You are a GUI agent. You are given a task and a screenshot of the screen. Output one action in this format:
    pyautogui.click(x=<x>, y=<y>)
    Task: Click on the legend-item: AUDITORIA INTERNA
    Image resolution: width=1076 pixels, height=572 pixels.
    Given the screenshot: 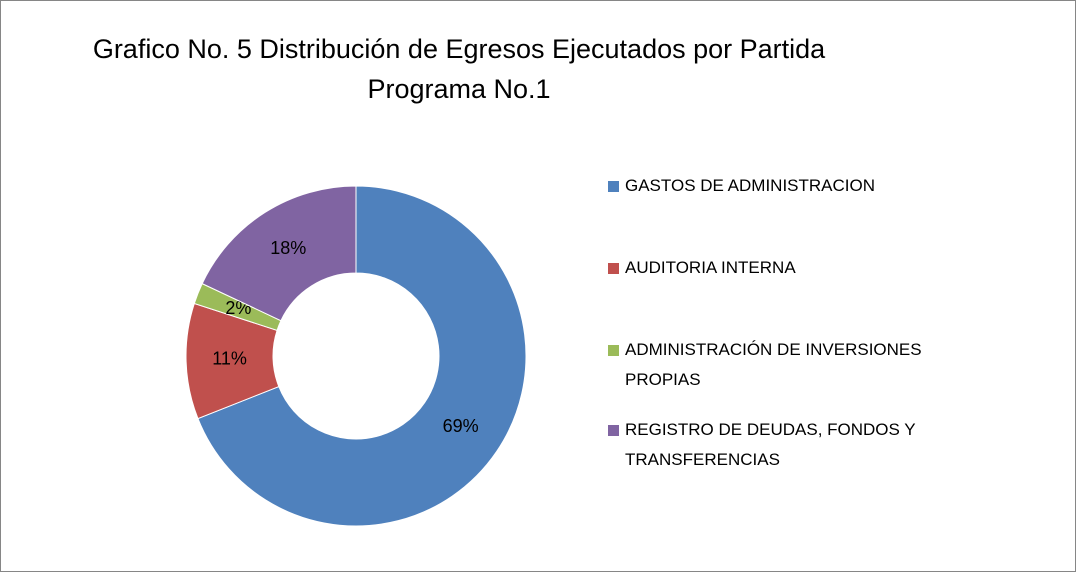 What is the action you would take?
    pyautogui.click(x=773, y=268)
    